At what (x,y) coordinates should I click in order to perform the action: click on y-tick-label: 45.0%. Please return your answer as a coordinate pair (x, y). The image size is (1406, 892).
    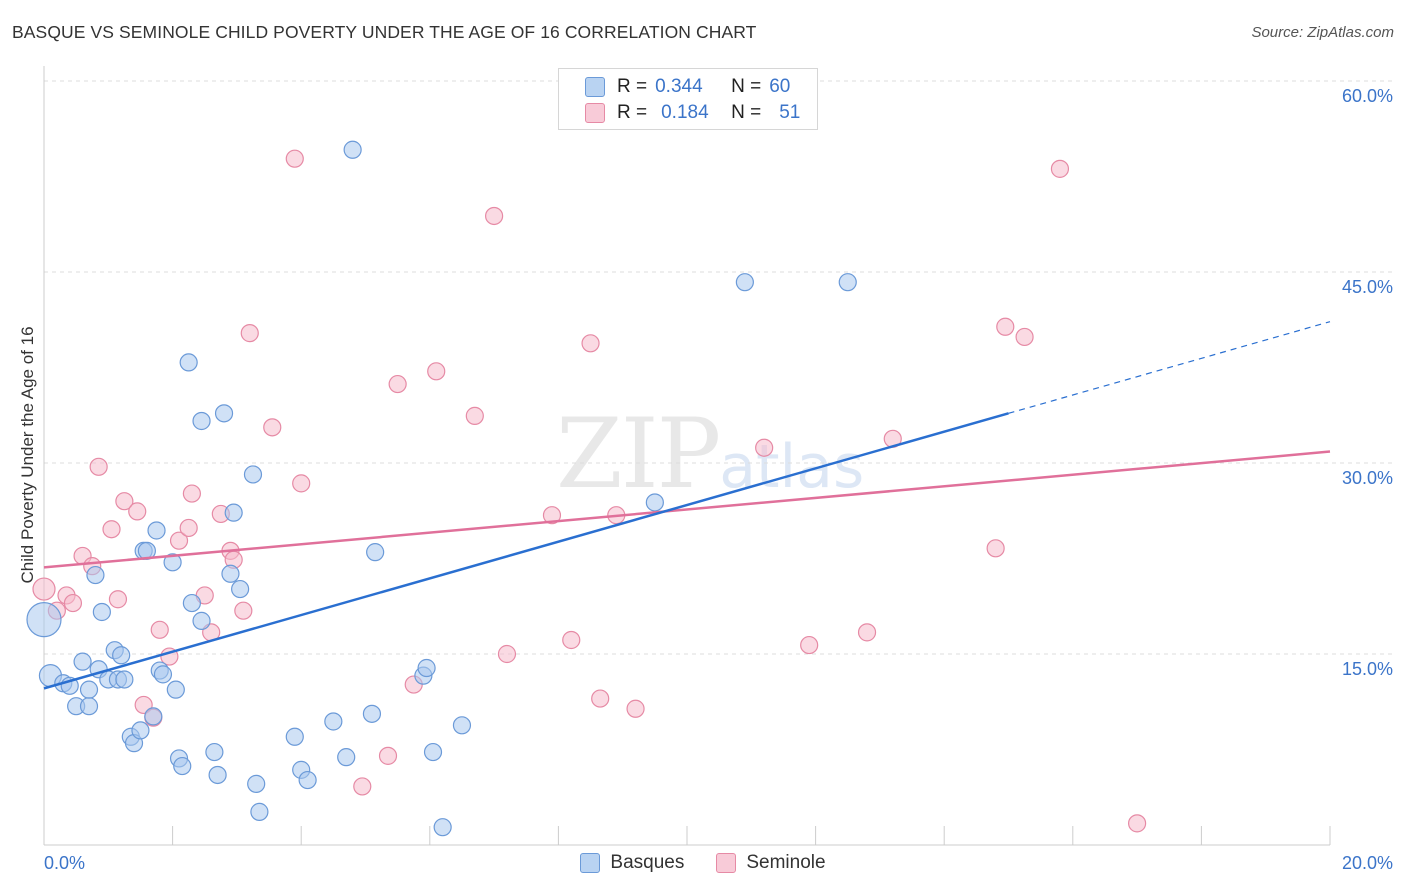
    Looking at the image, I should click on (1367, 287).